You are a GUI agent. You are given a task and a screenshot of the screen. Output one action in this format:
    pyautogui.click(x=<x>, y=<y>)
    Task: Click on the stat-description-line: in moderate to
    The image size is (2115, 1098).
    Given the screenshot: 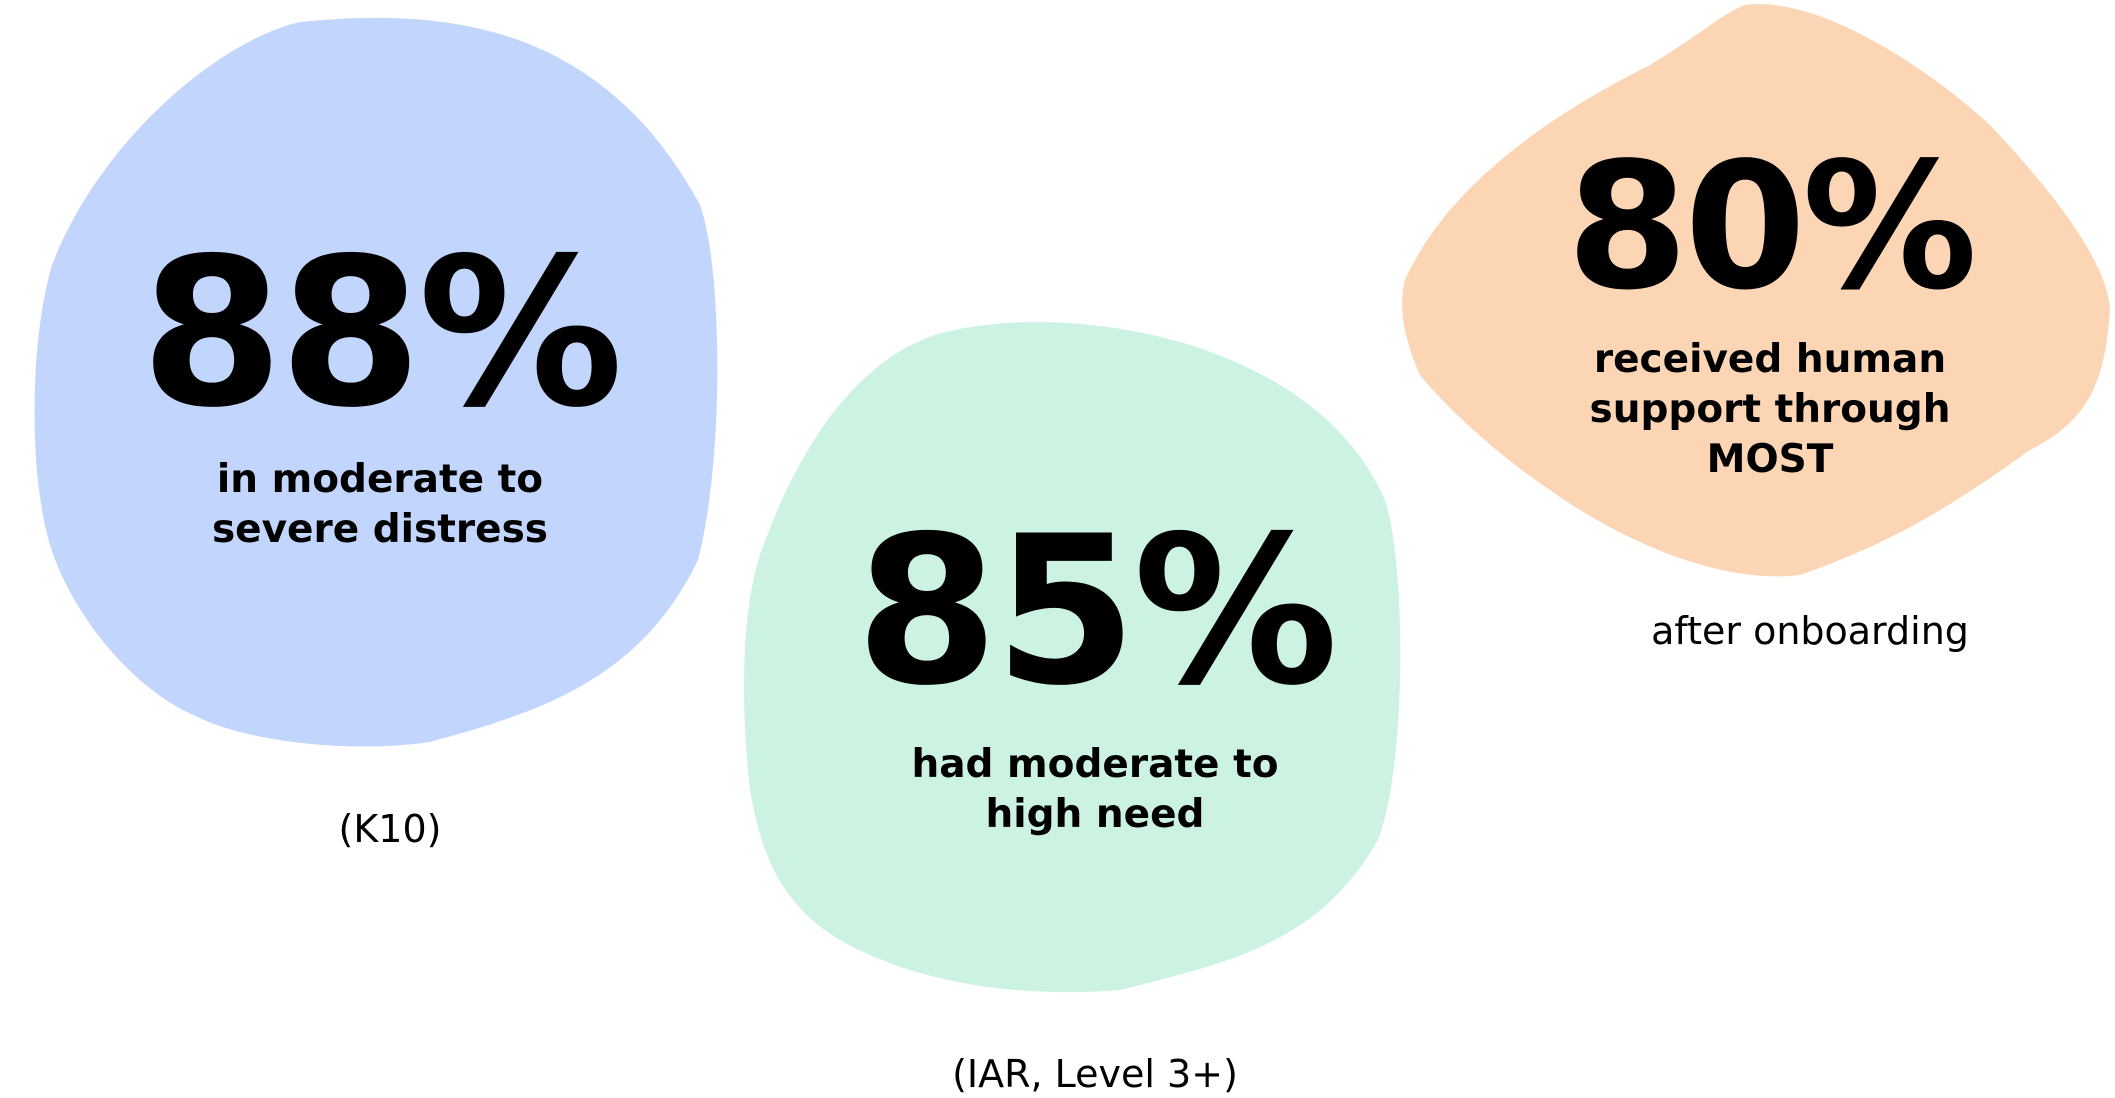 What is the action you would take?
    pyautogui.click(x=380, y=479)
    